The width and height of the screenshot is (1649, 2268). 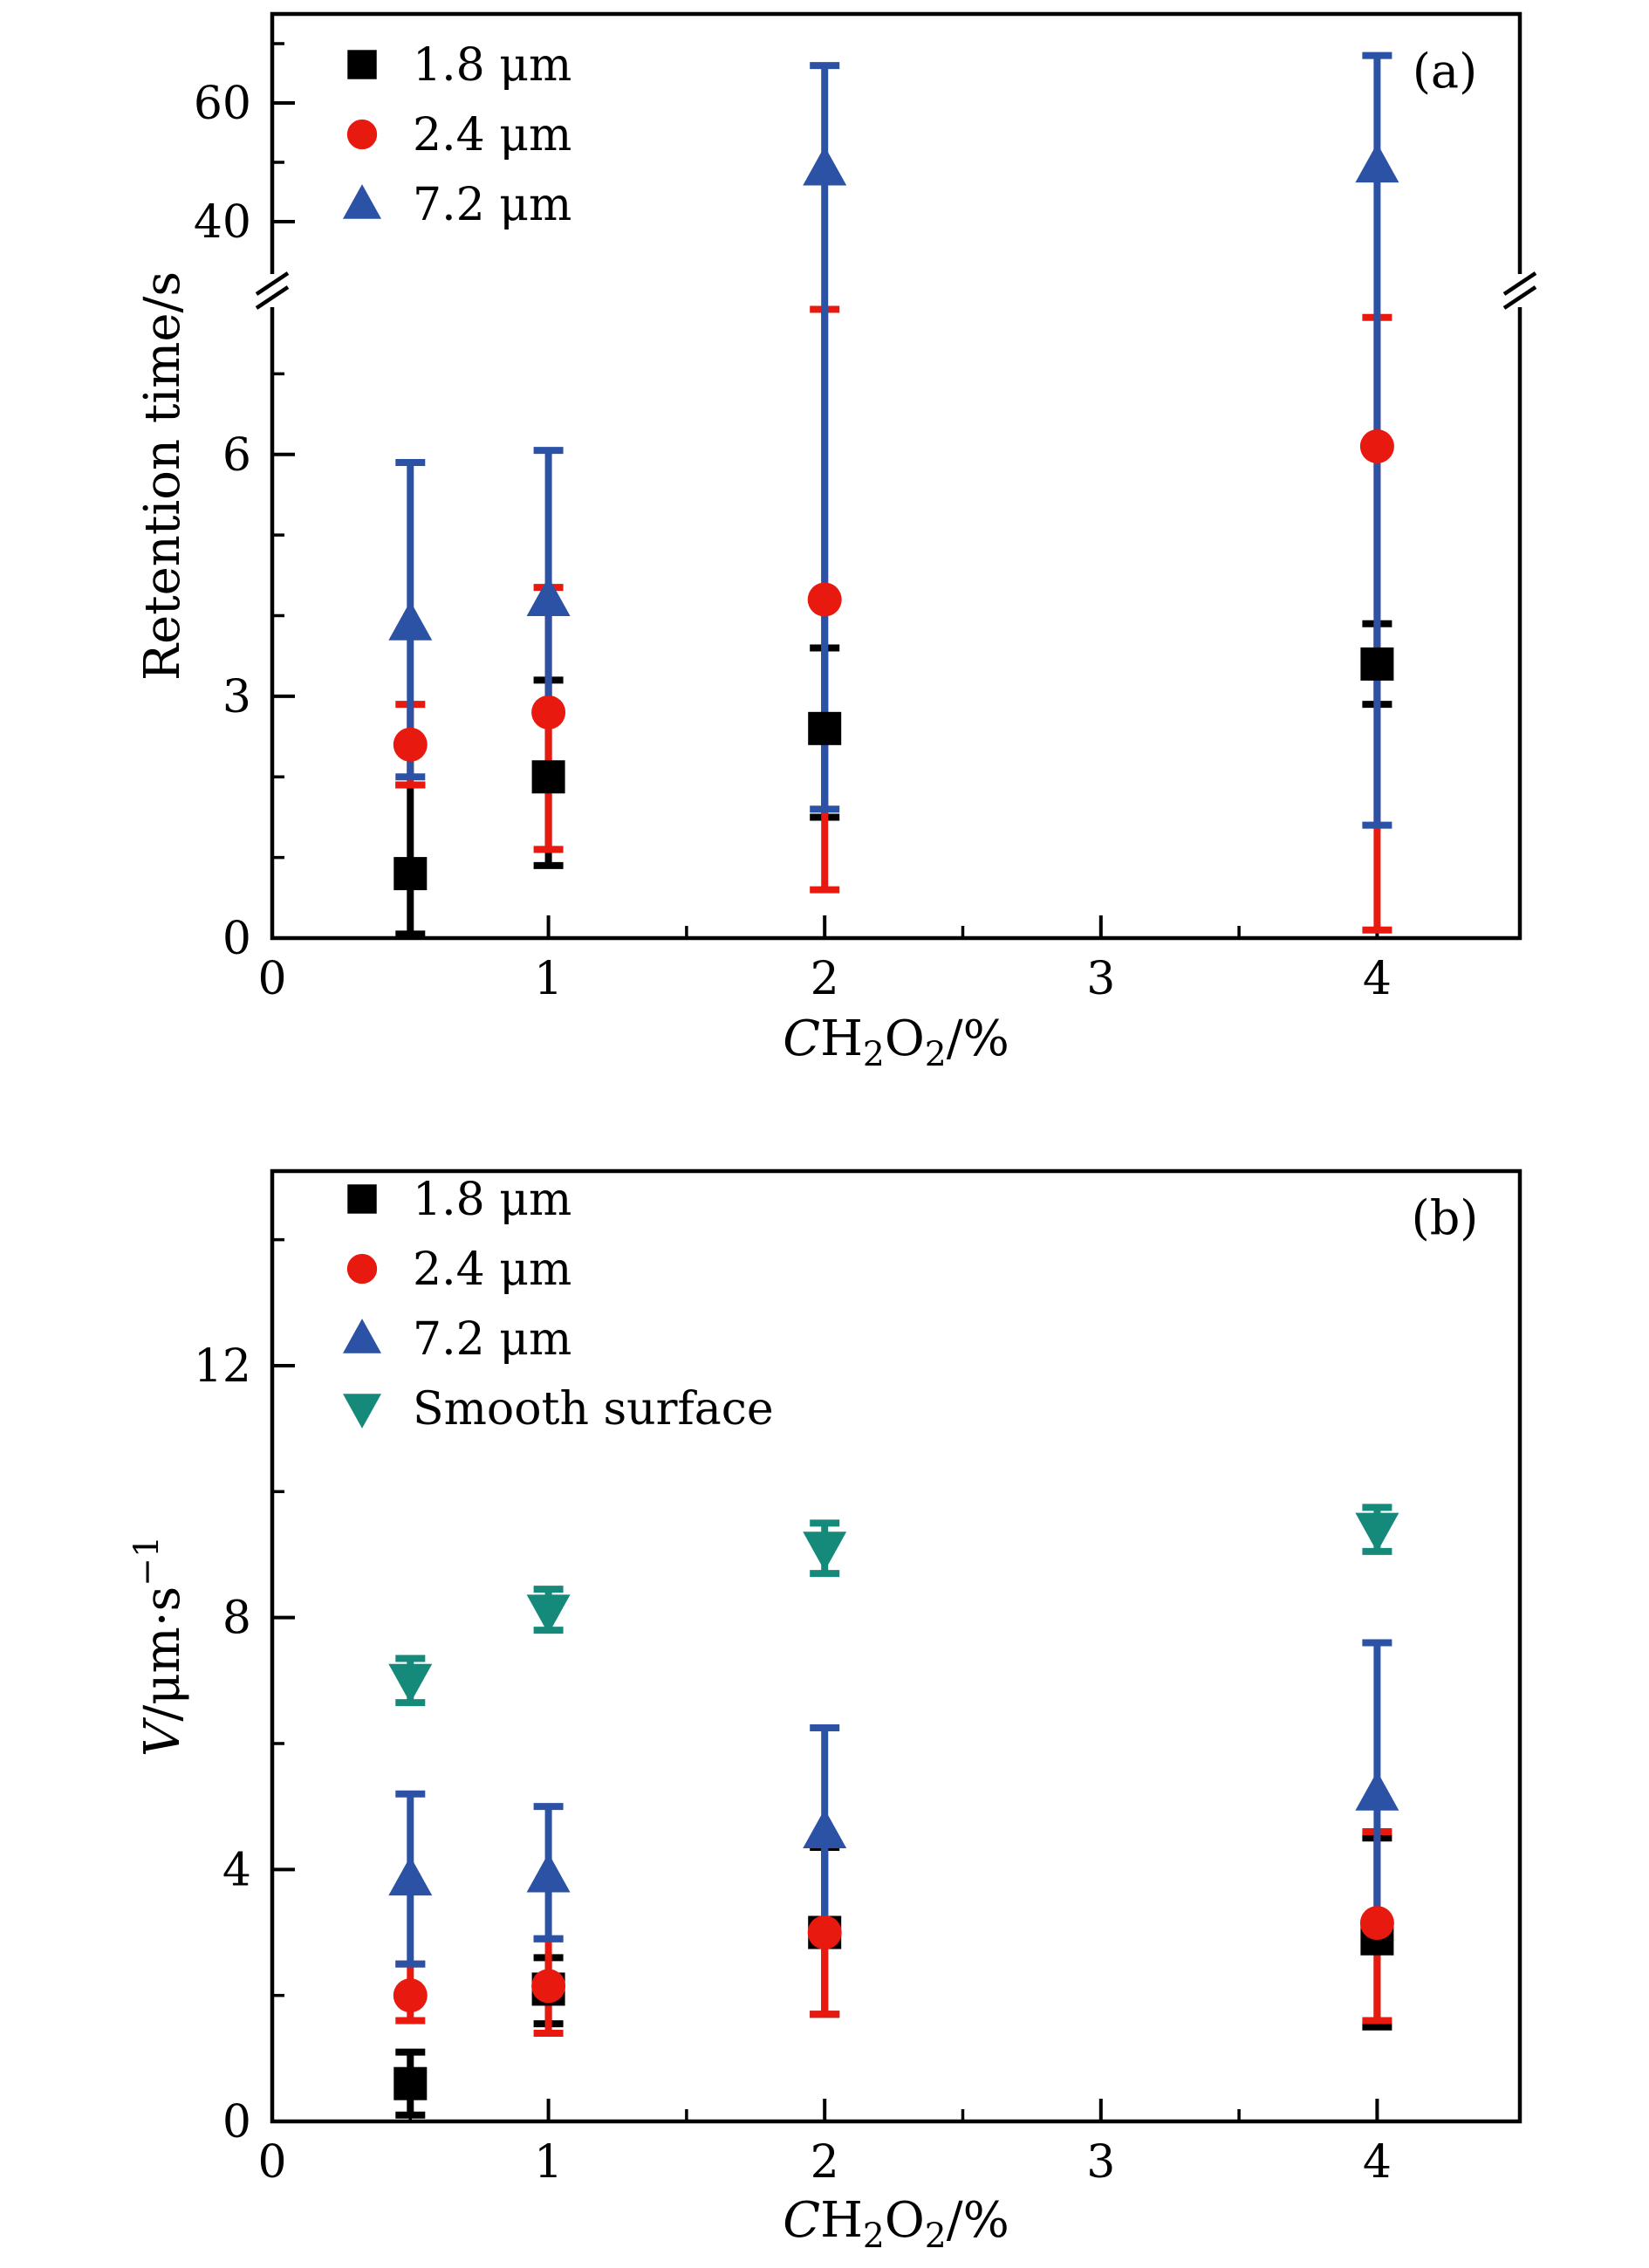 I want to click on y-axis-label: Retention time/s, so click(x=162, y=476).